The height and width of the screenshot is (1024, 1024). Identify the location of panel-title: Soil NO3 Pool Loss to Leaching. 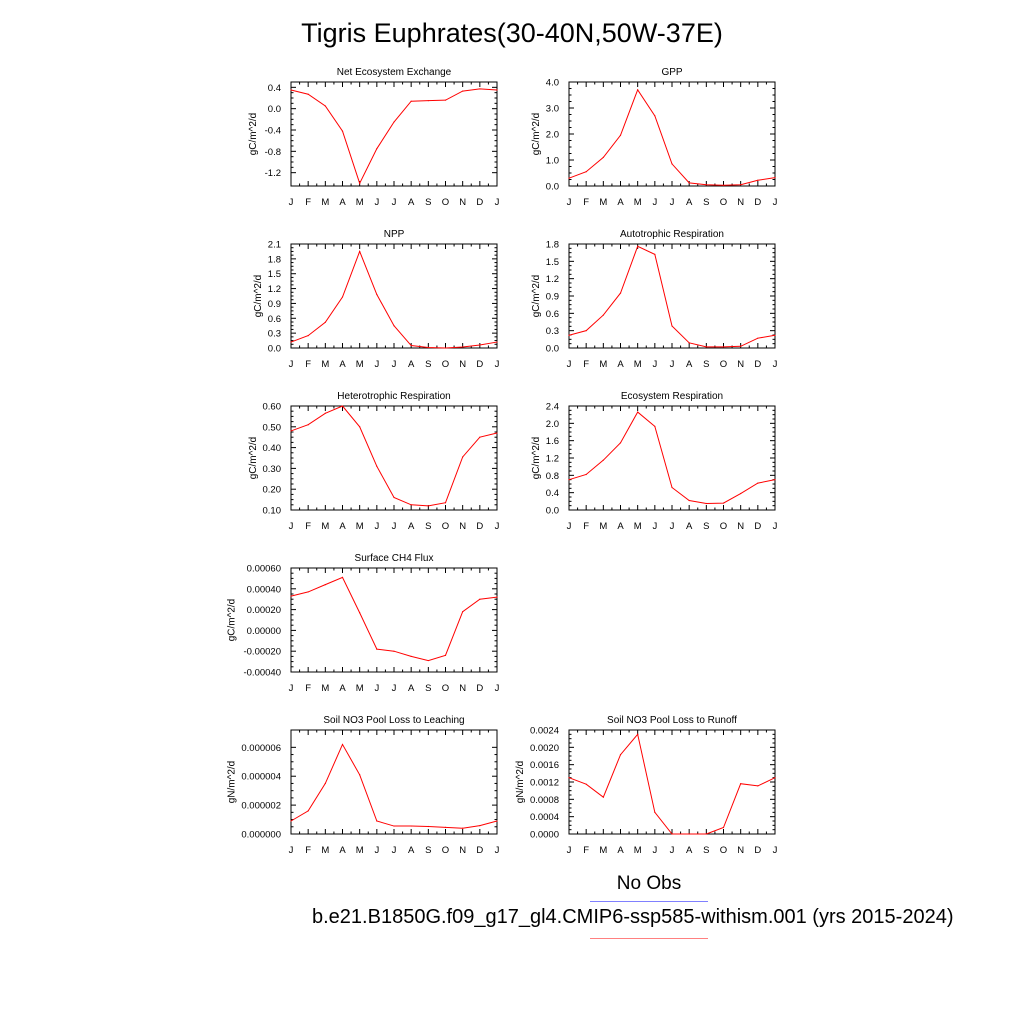
(393, 720).